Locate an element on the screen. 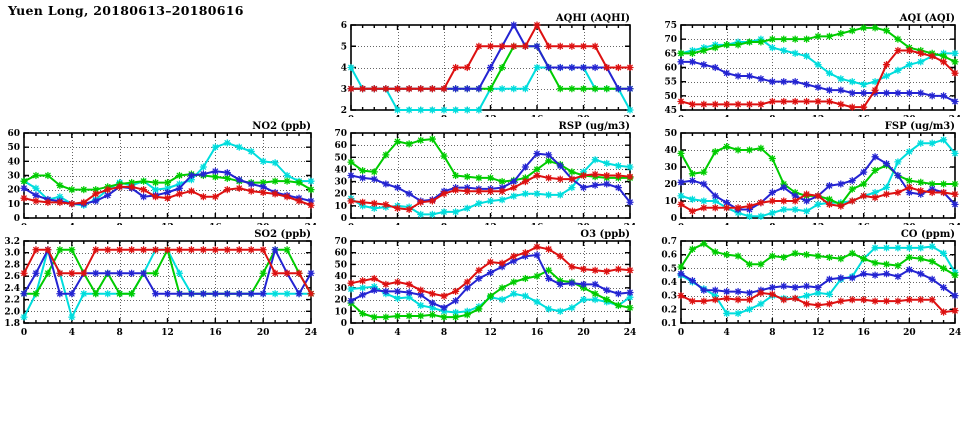  aqi-chart-canvas is located at coordinates (810, 71).